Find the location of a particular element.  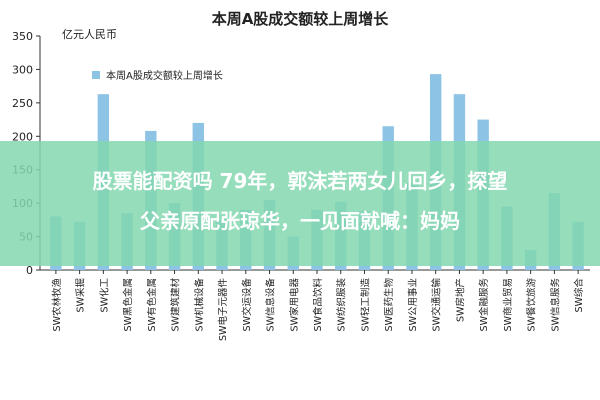

x-tick-label: SW交通运输 is located at coordinates (437, 305).